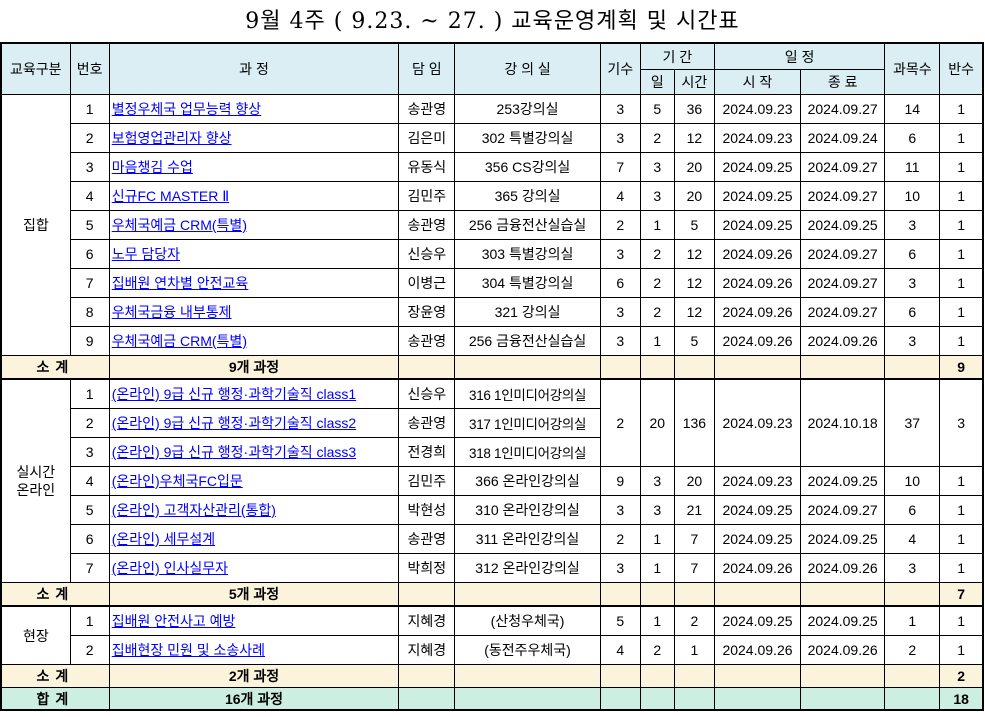  Describe the element at coordinates (427, 138) in the screenshot. I see `teacher-cell: 김은미` at that location.